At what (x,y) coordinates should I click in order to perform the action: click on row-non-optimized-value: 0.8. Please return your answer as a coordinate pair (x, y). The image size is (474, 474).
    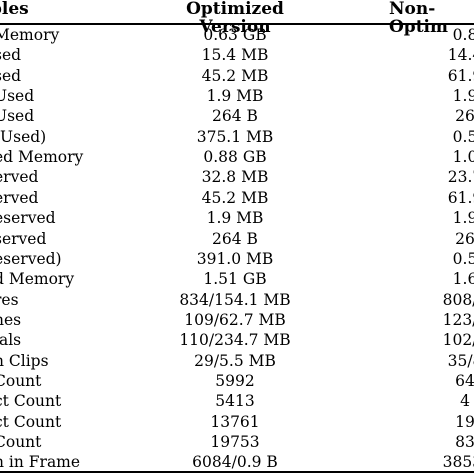
    Looking at the image, I should click on (463, 35).